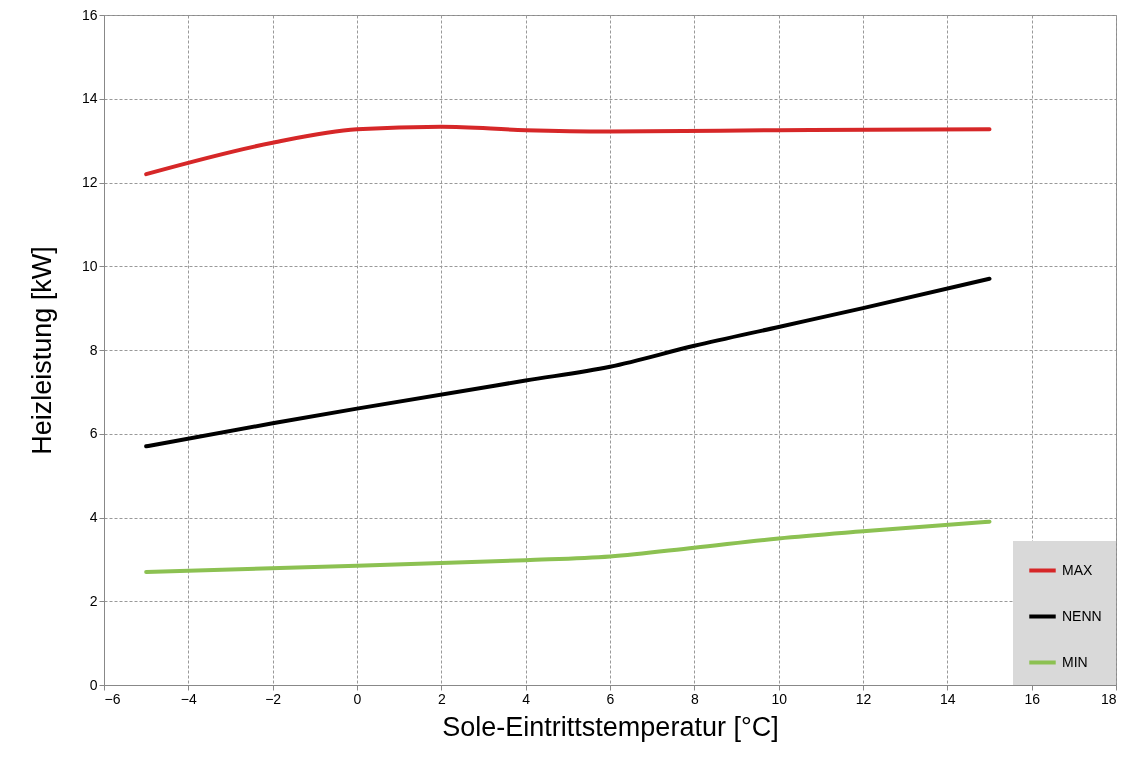 The height and width of the screenshot is (758, 1132). What do you see at coordinates (93, 349) in the screenshot?
I see `y-tick-label: 8` at bounding box center [93, 349].